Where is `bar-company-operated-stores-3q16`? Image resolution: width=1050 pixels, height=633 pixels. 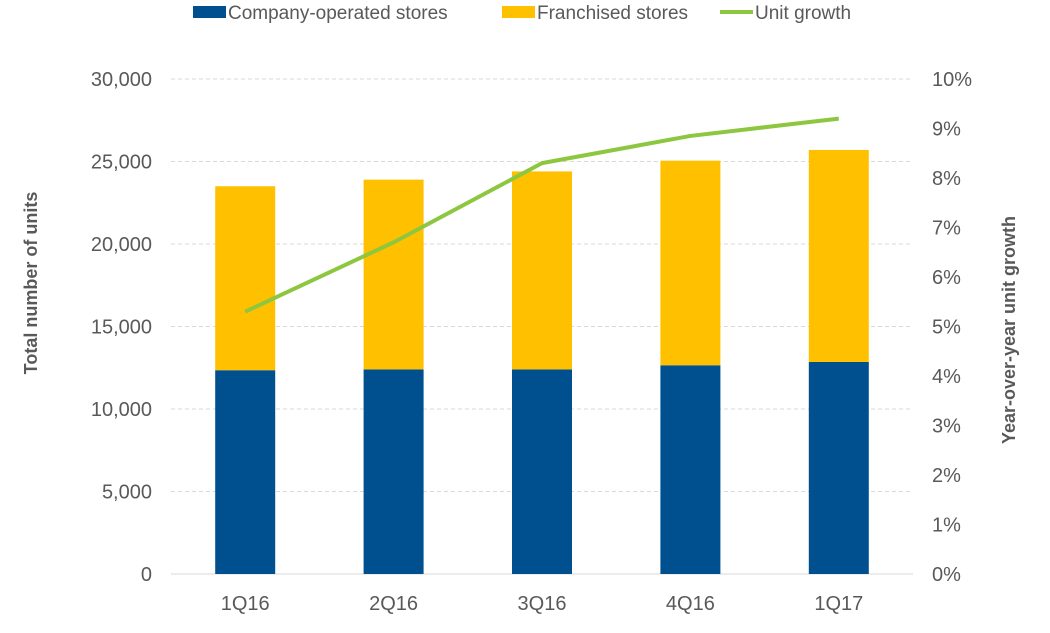 bar-company-operated-stores-3q16 is located at coordinates (542, 471).